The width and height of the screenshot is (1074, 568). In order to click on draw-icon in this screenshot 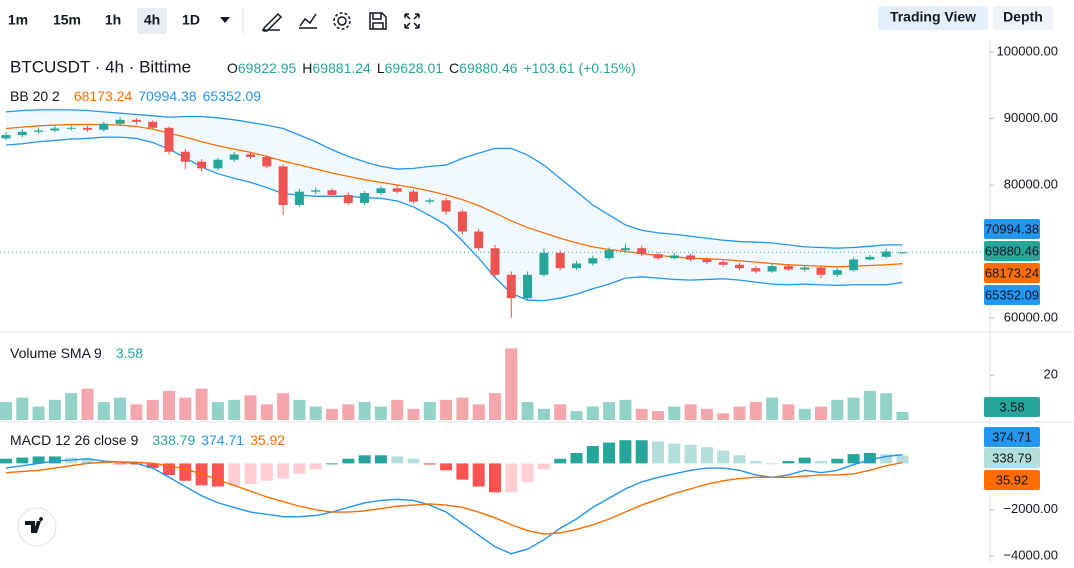, I will do `click(272, 22)`.